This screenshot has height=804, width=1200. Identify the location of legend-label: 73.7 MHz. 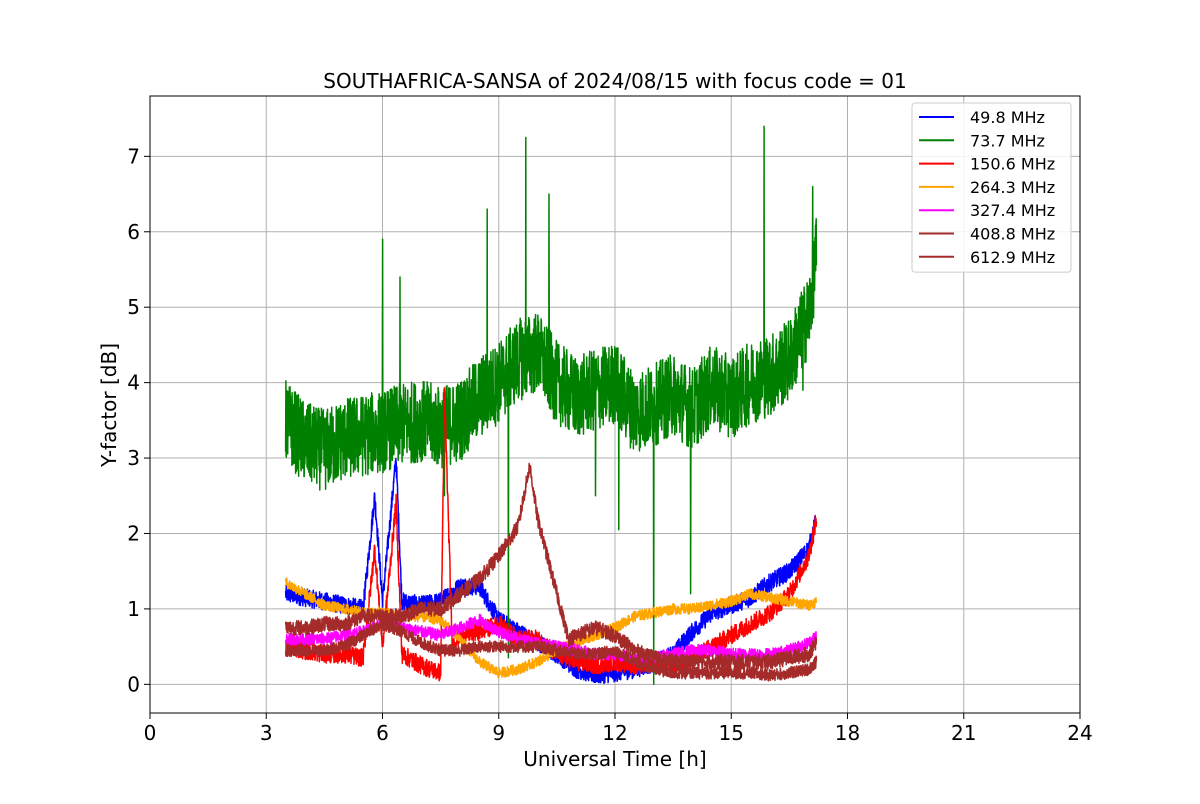
(1007, 140).